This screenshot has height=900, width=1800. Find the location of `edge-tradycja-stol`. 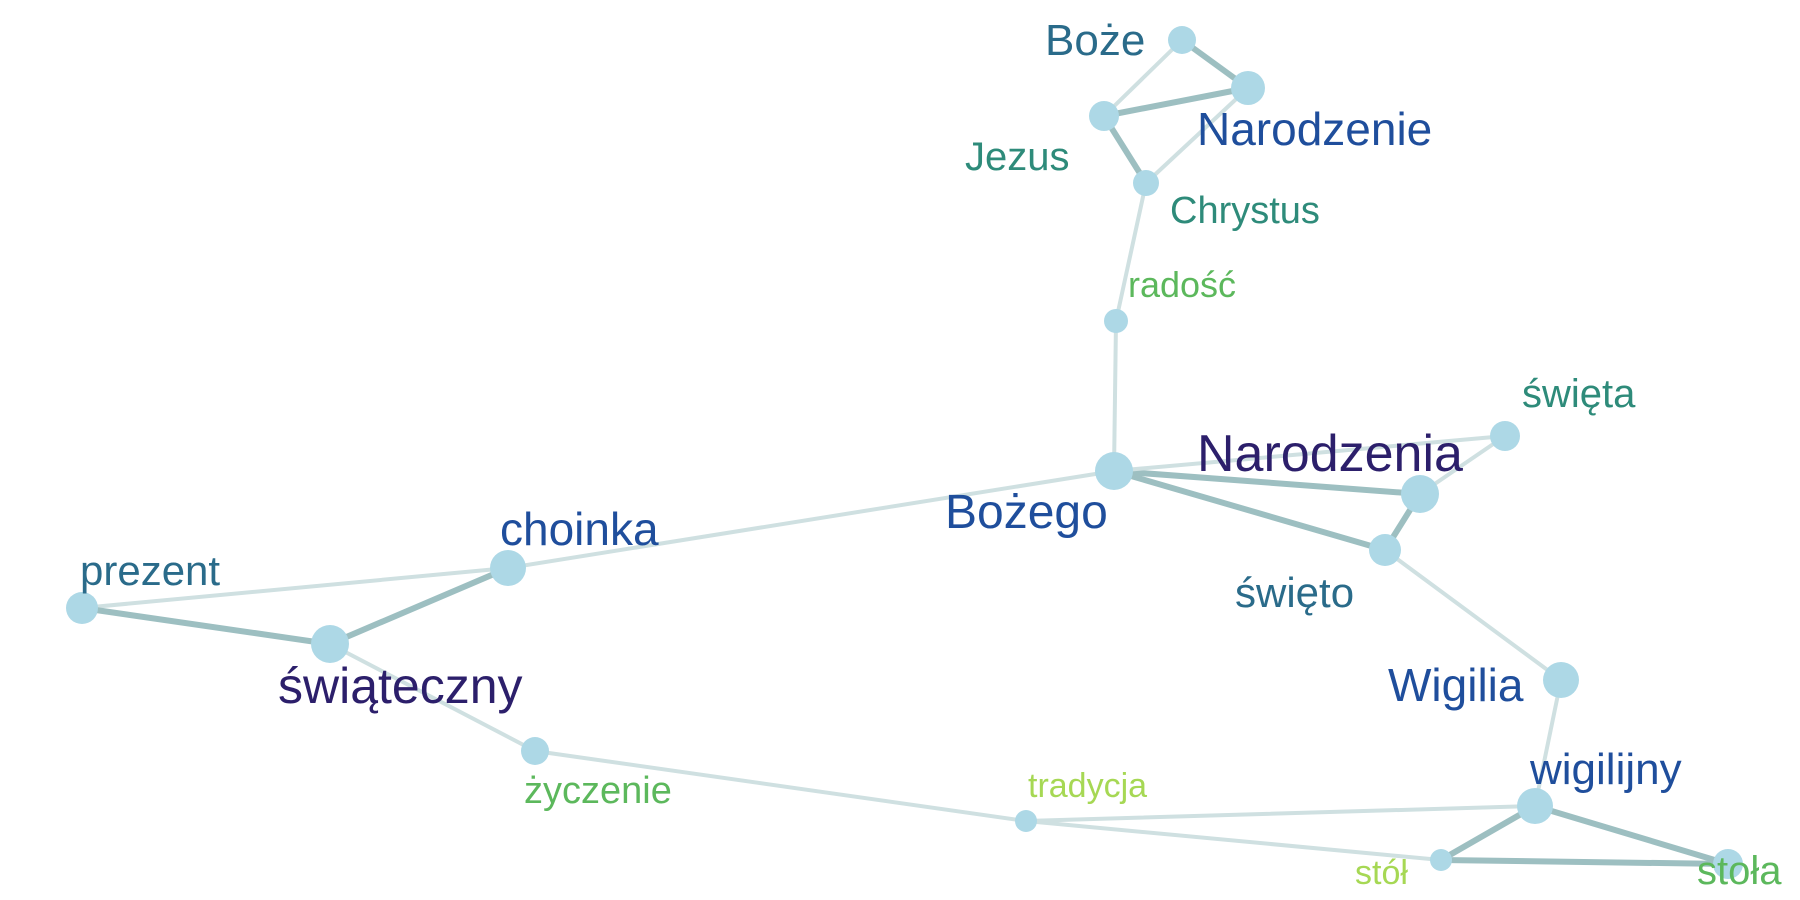

edge-tradycja-stol is located at coordinates (1233, 840).